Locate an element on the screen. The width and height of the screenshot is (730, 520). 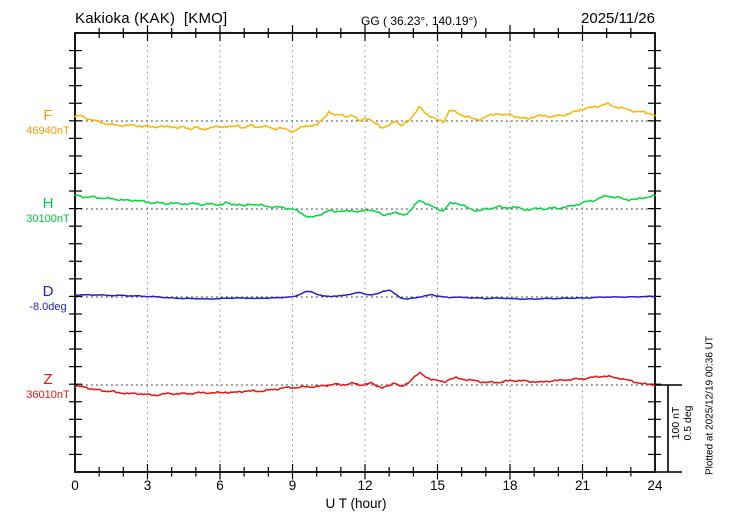
x-tick-label-6: 6 is located at coordinates (220, 485).